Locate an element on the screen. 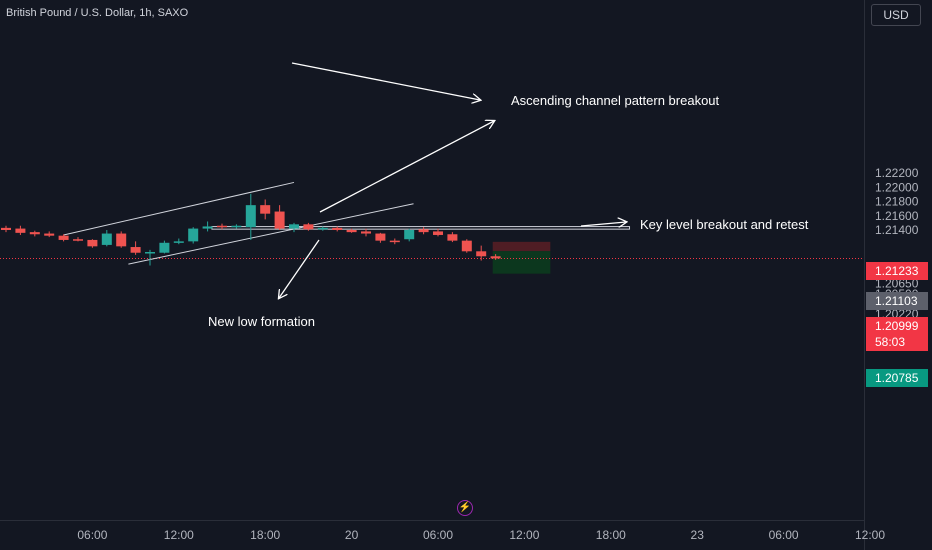 This screenshot has height=550, width=932. entry-price-label: 1.21103 is located at coordinates (897, 301).